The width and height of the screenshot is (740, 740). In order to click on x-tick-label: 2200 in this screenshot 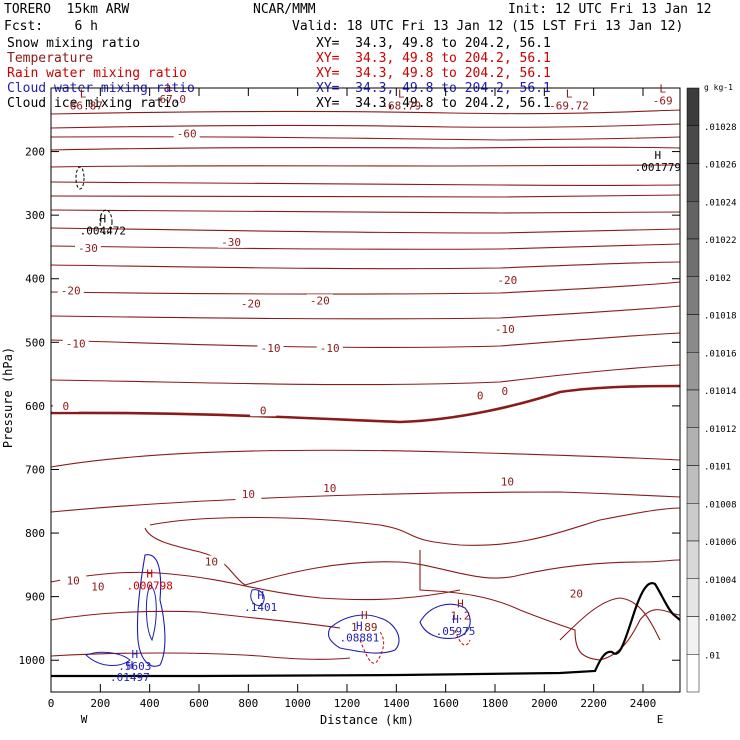, I will do `click(593, 703)`.